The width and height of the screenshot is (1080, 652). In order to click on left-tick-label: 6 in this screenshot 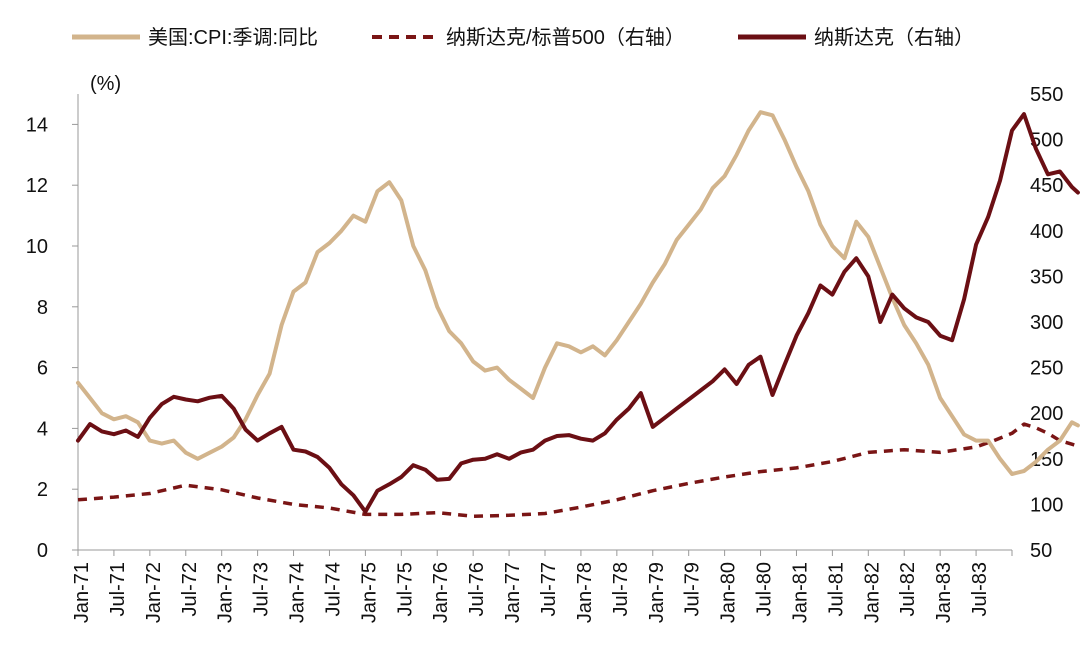, I will do `click(42, 369)`.